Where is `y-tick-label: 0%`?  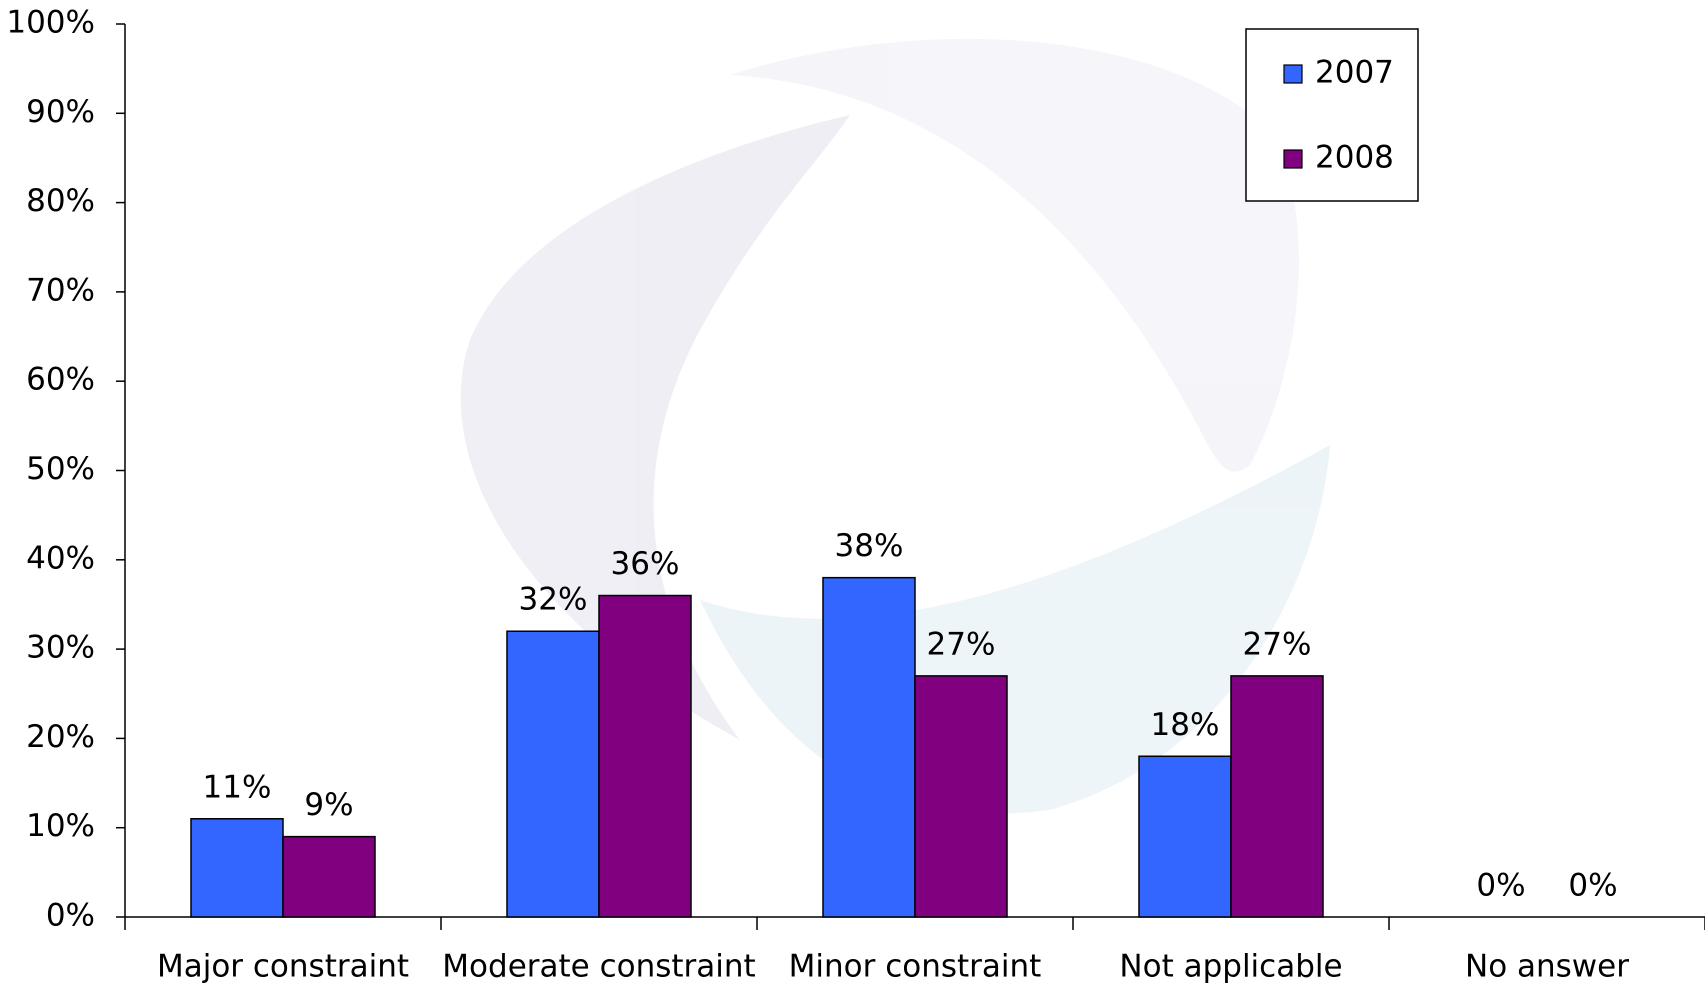
y-tick-label: 0% is located at coordinates (70, 916).